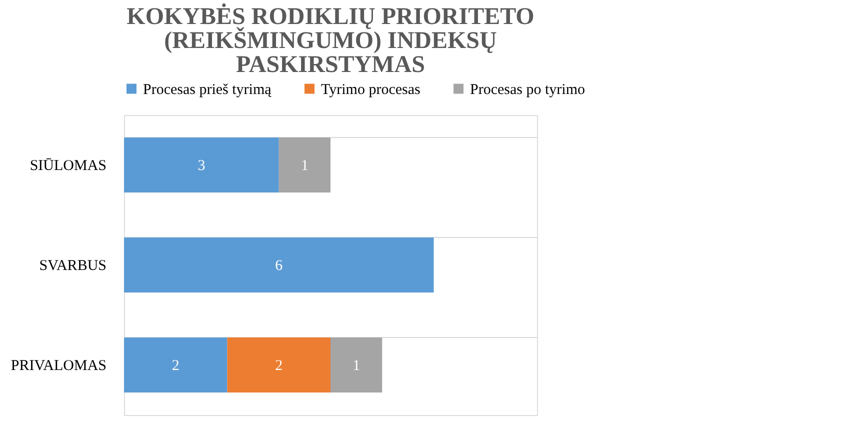 This screenshot has width=845, height=444. What do you see at coordinates (207, 90) in the screenshot?
I see `legend-label: Procesas prieš tyrimą` at bounding box center [207, 90].